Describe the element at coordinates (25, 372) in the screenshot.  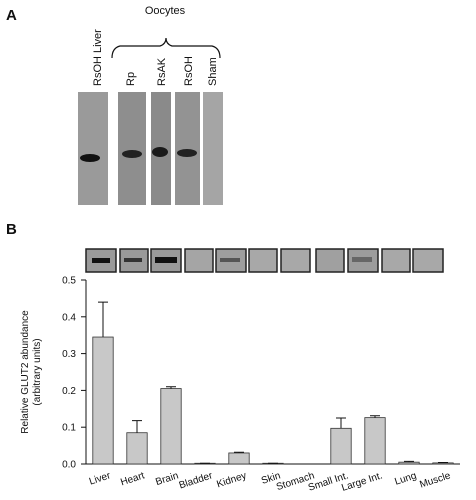
I see `y-axis-label: Relative GLUT2 abundance` at that location.